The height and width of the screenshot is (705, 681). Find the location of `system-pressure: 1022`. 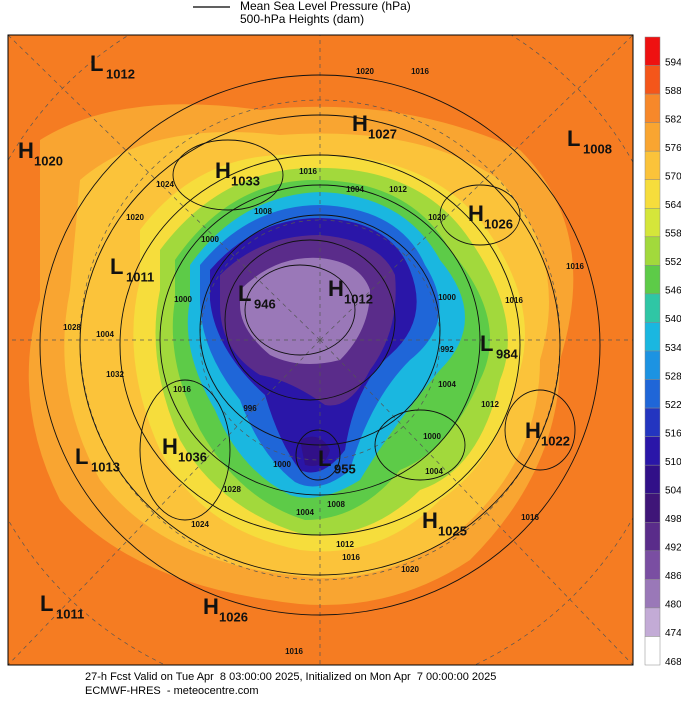

system-pressure: 1022 is located at coordinates (555, 440).